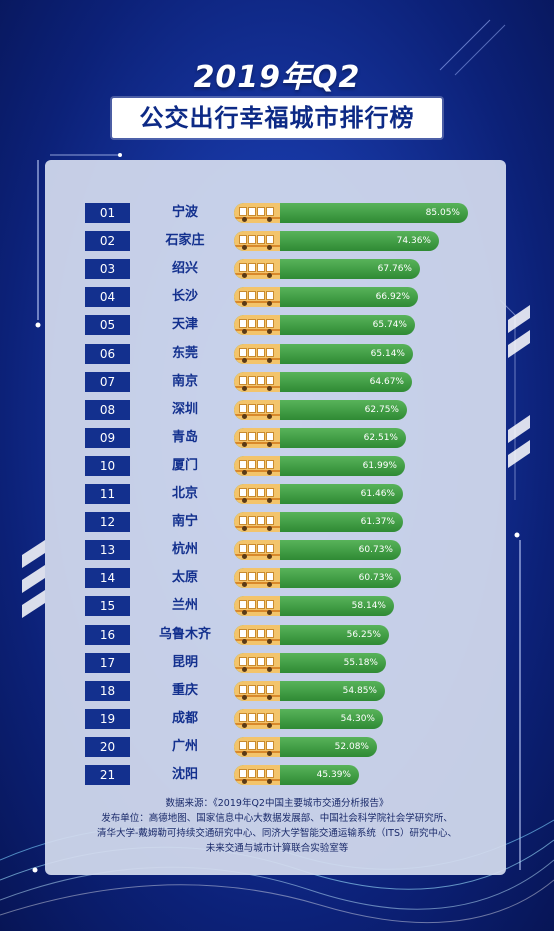  Describe the element at coordinates (107, 381) in the screenshot. I see `rank-badge: 07` at that location.